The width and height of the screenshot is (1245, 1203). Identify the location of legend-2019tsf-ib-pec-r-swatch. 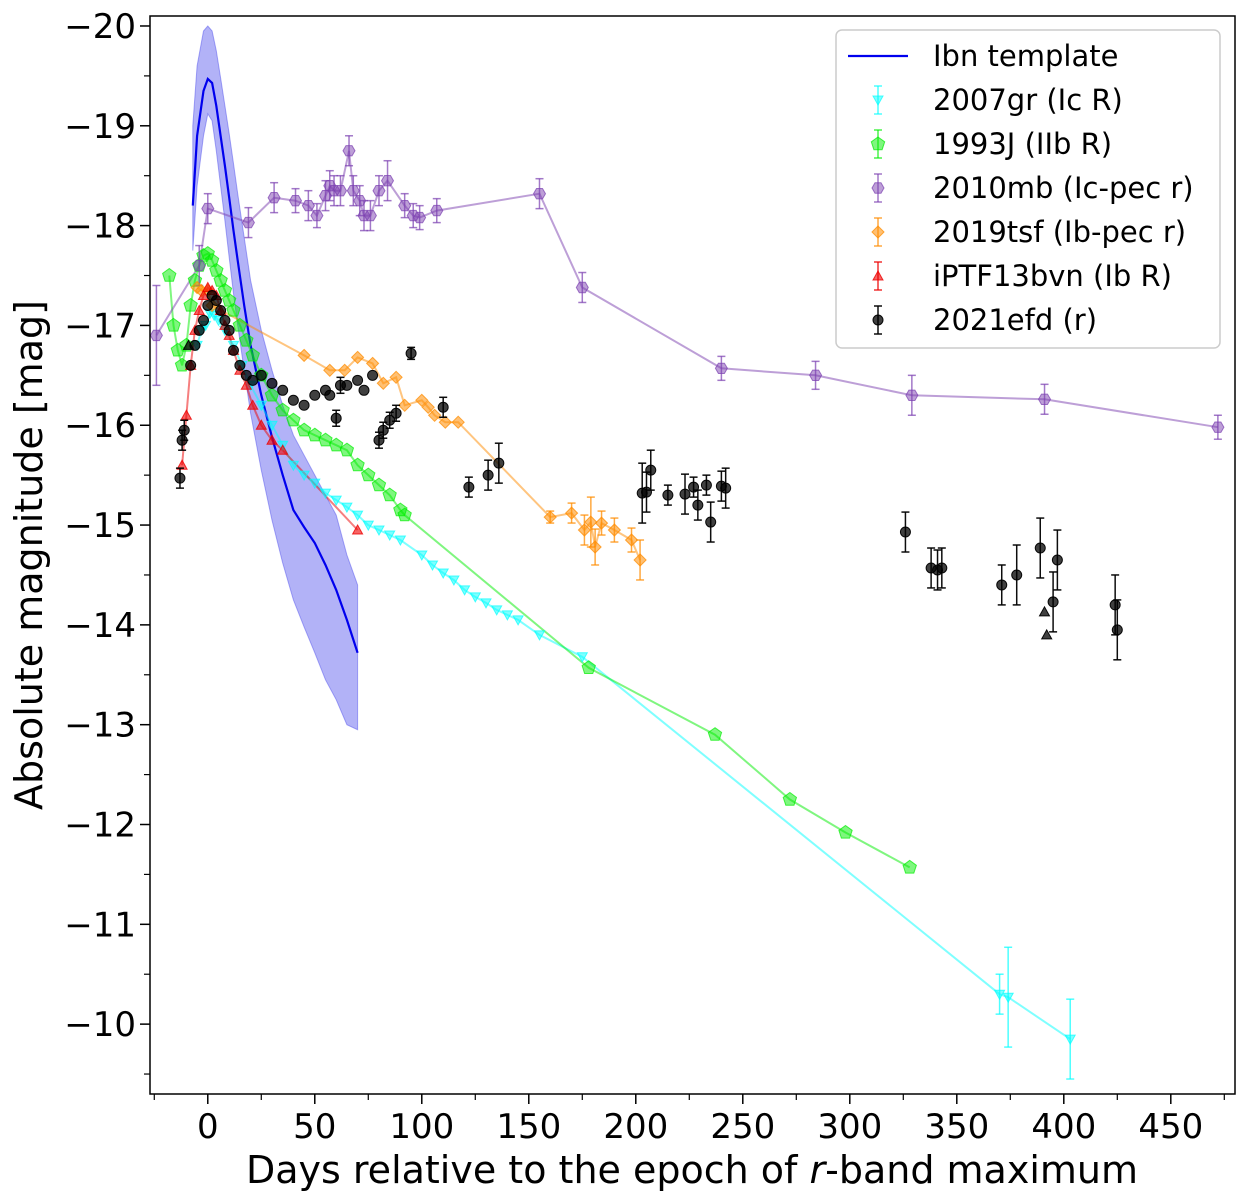
(878, 232).